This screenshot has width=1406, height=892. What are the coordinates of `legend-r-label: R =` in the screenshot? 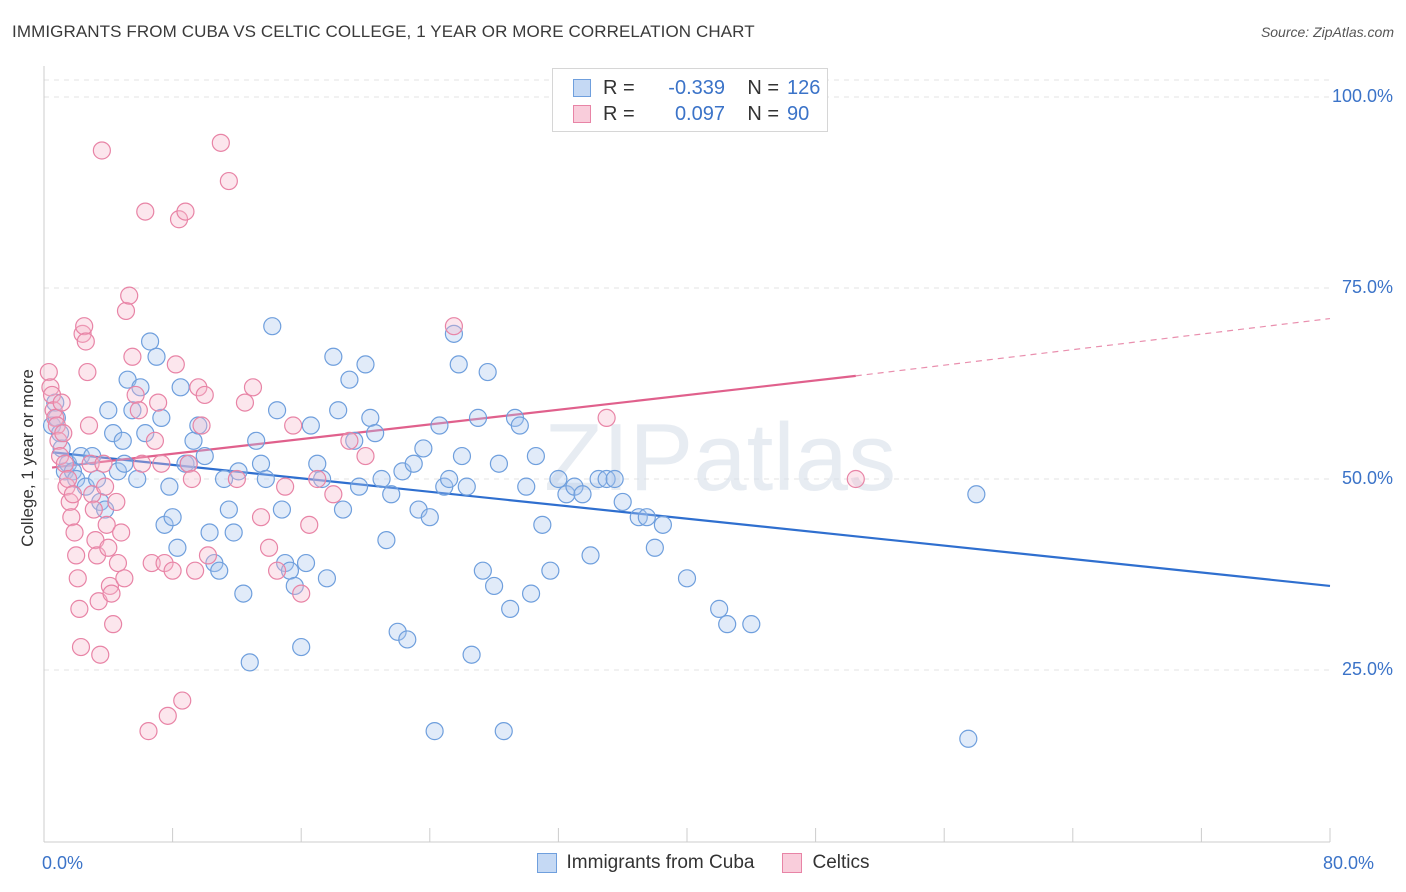 It's located at (619, 87).